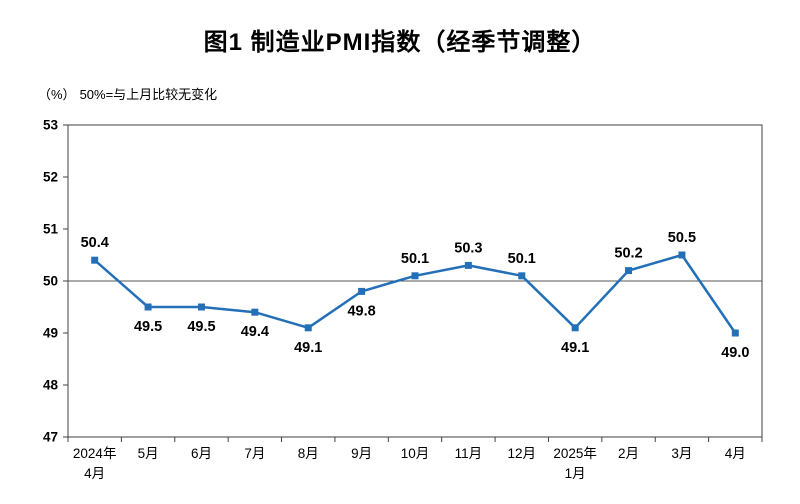  I want to click on x-axis-tick-label: 2025年, so click(575, 453).